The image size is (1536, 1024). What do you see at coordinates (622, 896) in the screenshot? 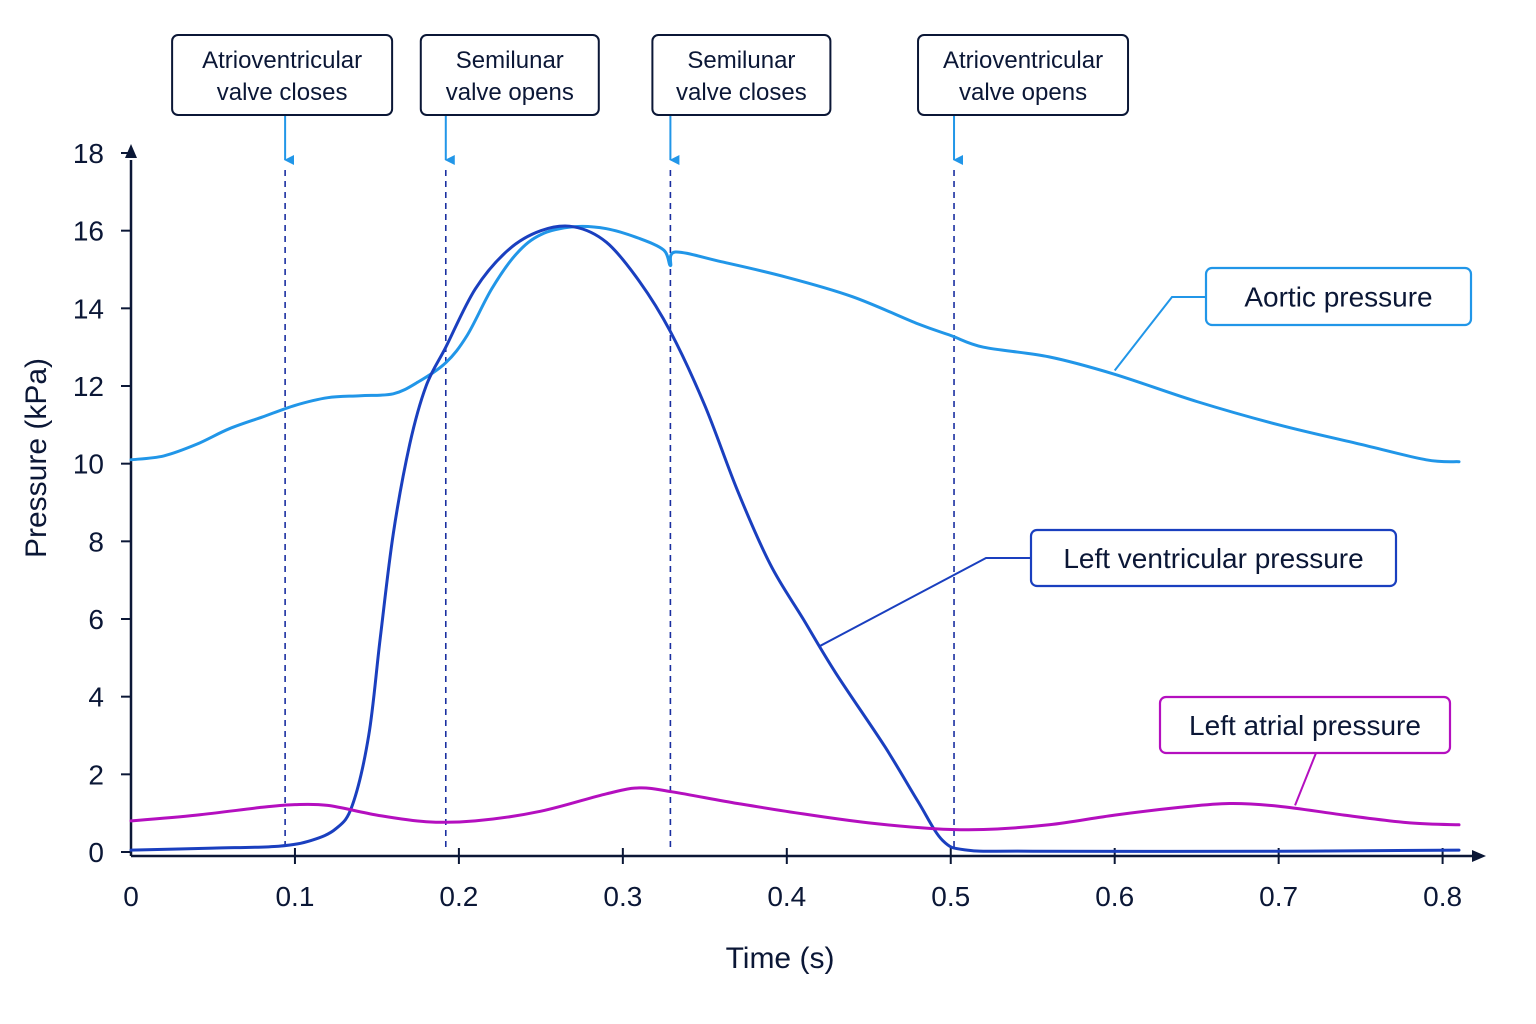
I see `x-tick-label: 0.3` at bounding box center [622, 896].